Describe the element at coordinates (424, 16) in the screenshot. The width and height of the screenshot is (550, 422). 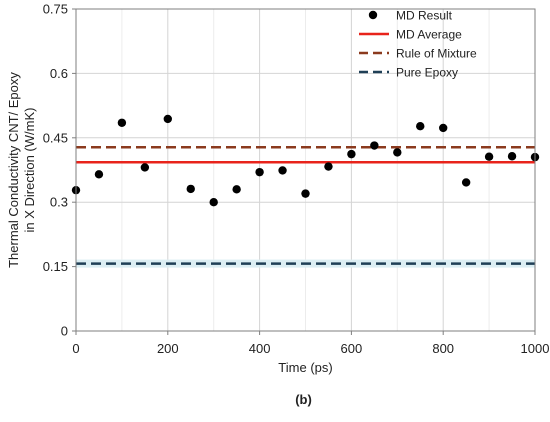
I see `legend-label: MD Result` at that location.